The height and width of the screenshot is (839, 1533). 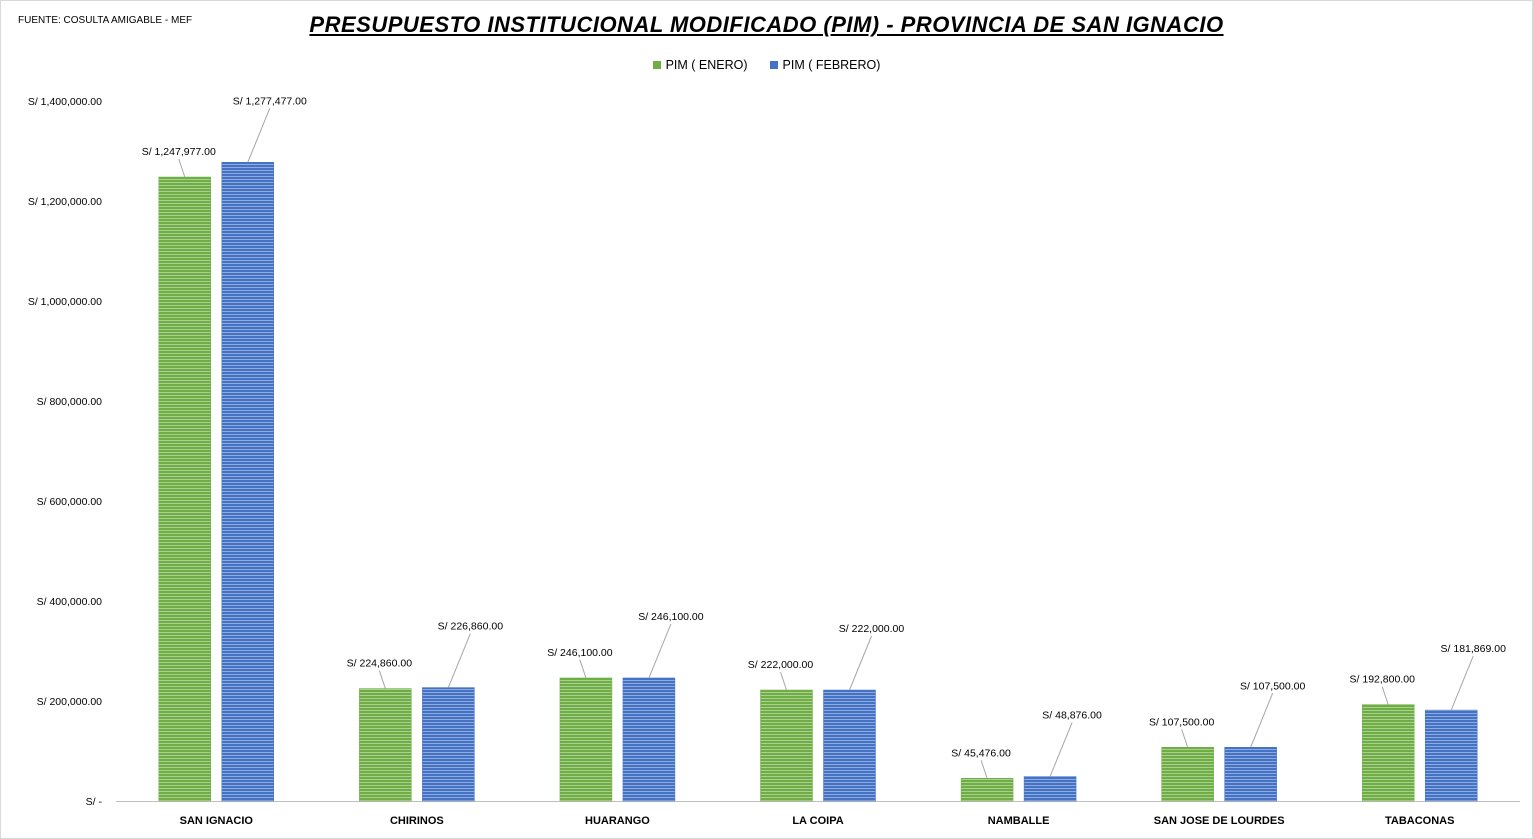 I want to click on data-label-febrero: S/ 48,876.00, so click(x=1072, y=716).